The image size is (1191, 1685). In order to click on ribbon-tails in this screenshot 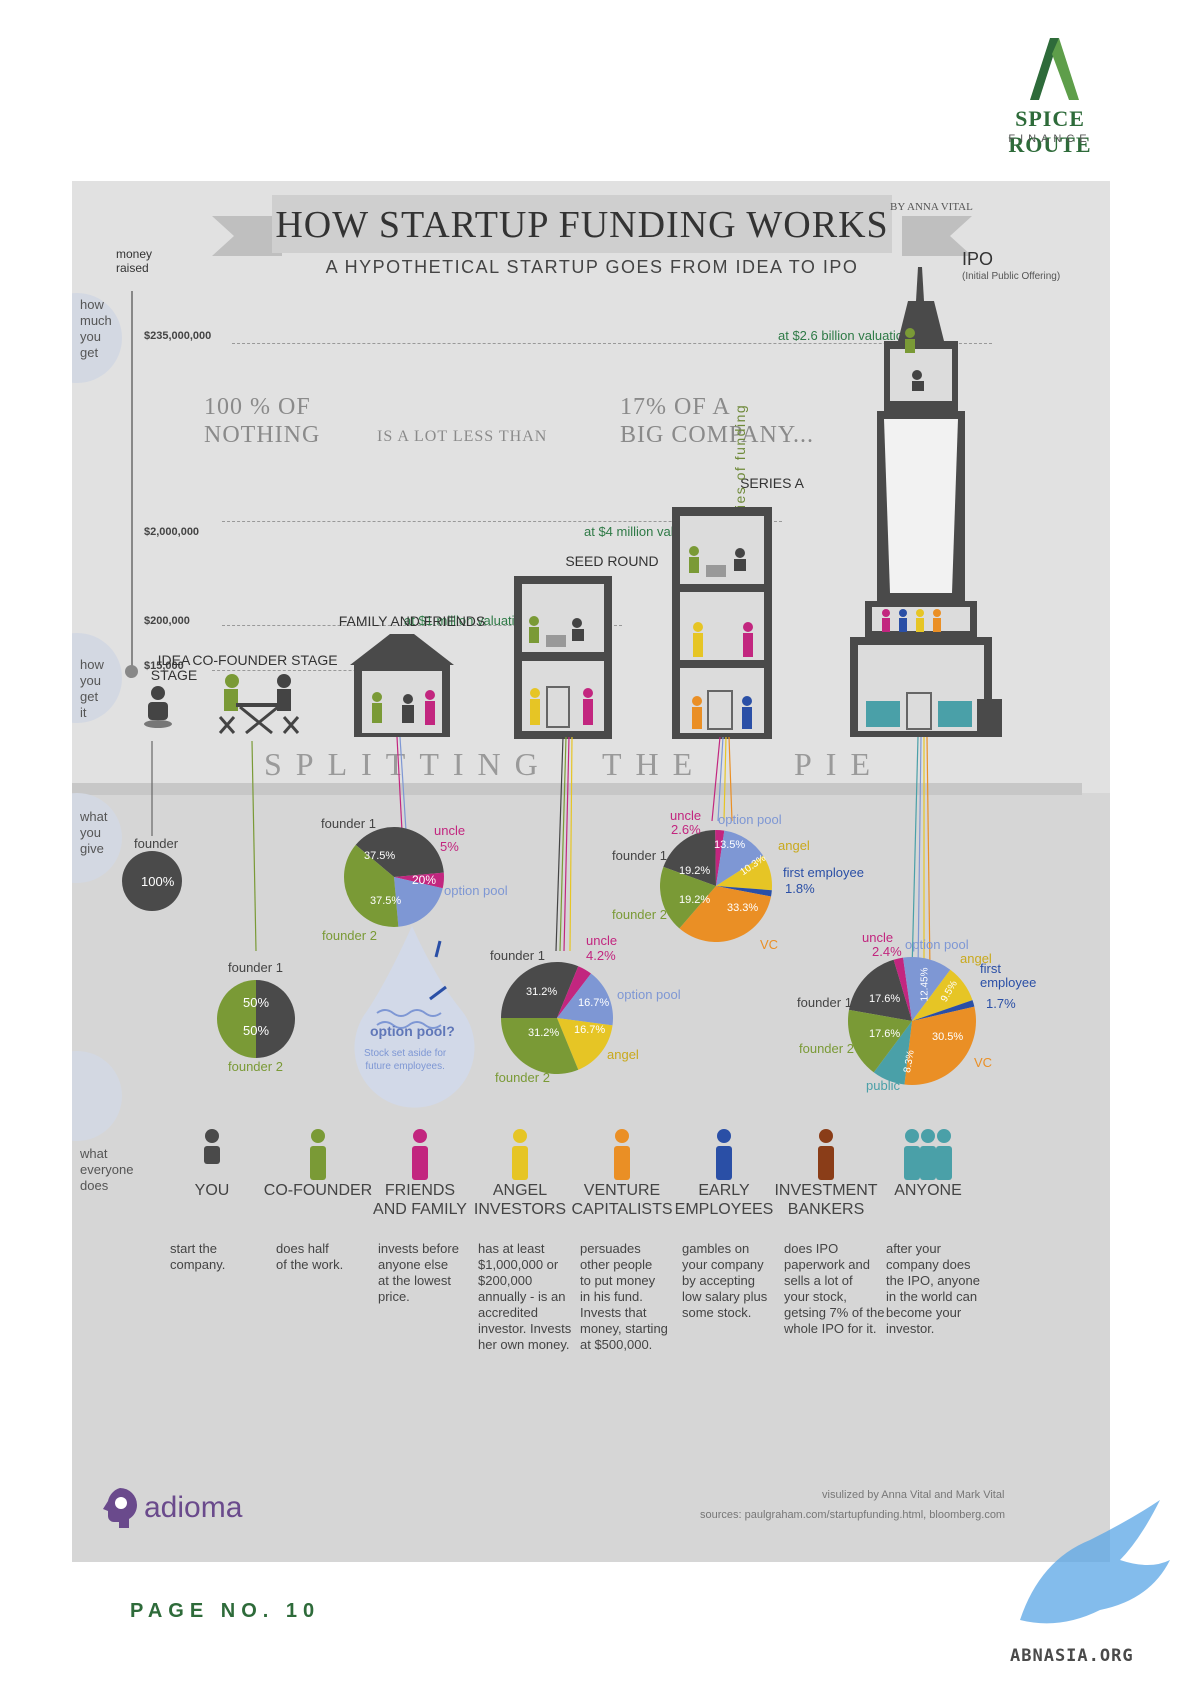, I will do `click(592, 236)`.